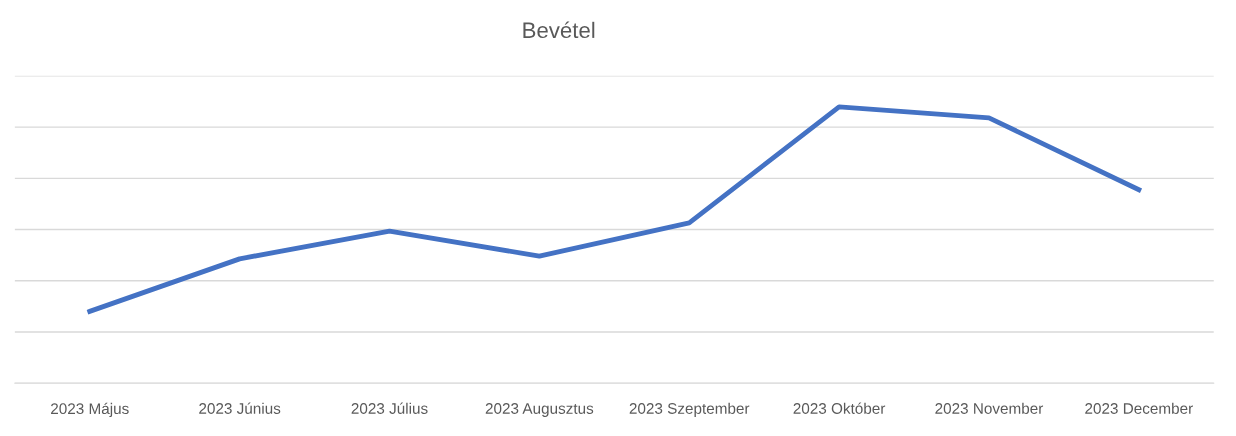 The image size is (1236, 436). Describe the element at coordinates (989, 408) in the screenshot. I see `x-tick-label: 2023 November` at that location.